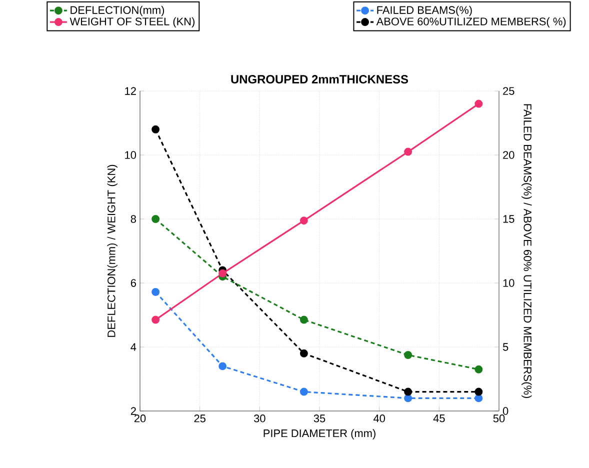  Describe the element at coordinates (200, 418) in the screenshot. I see `x-tick-label: 25` at that location.